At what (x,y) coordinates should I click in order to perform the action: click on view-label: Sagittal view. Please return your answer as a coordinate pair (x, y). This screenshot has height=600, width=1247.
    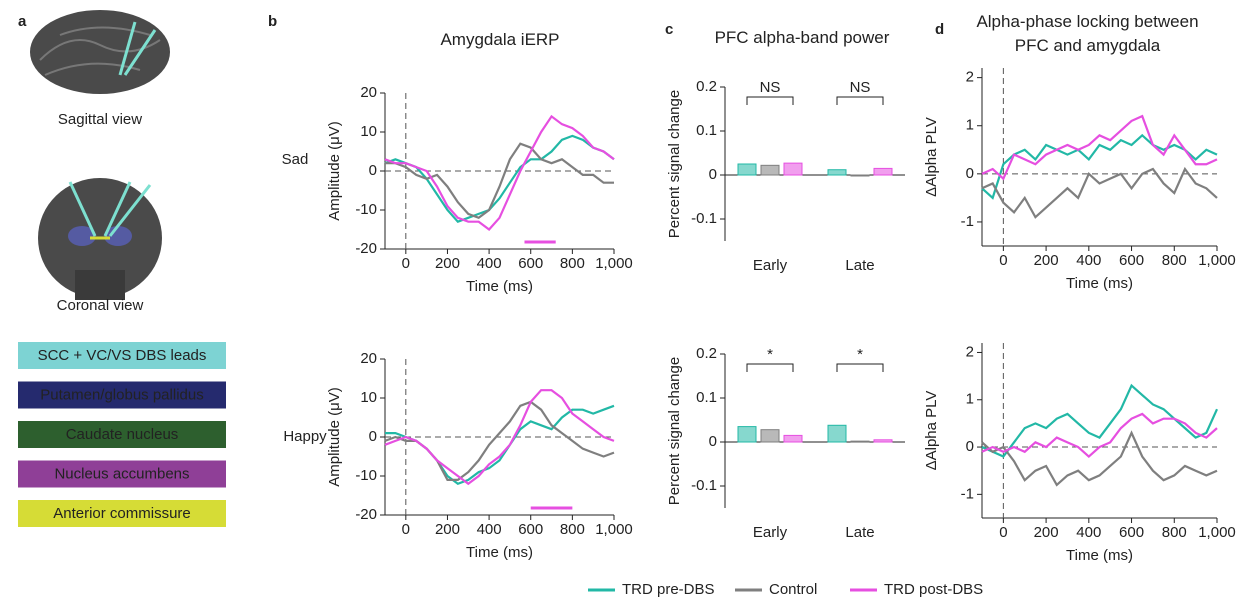
    Looking at the image, I should click on (100, 119).